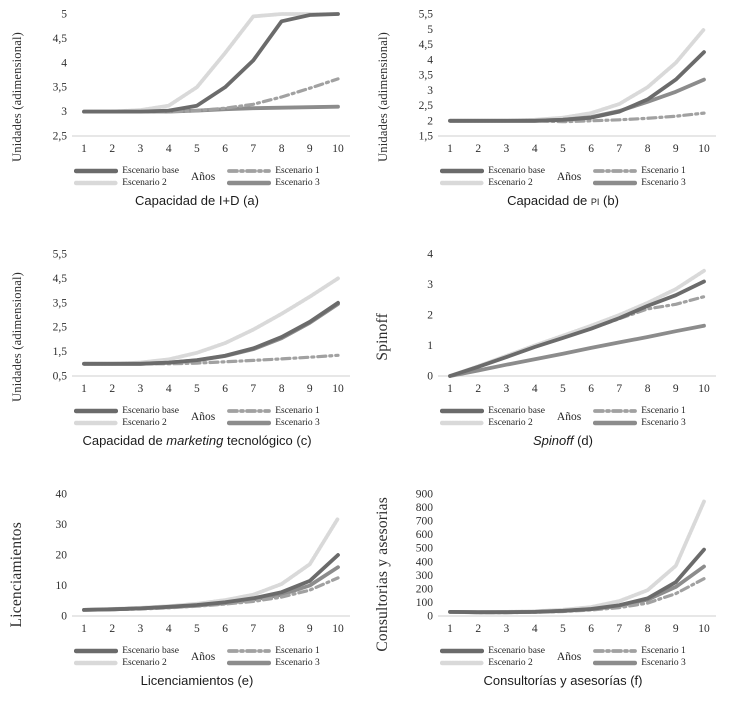 This screenshot has height=715, width=732. What do you see at coordinates (197, 440) in the screenshot?
I see `chart-title-c: Capacidad de marketing tecnológico (c)` at bounding box center [197, 440].